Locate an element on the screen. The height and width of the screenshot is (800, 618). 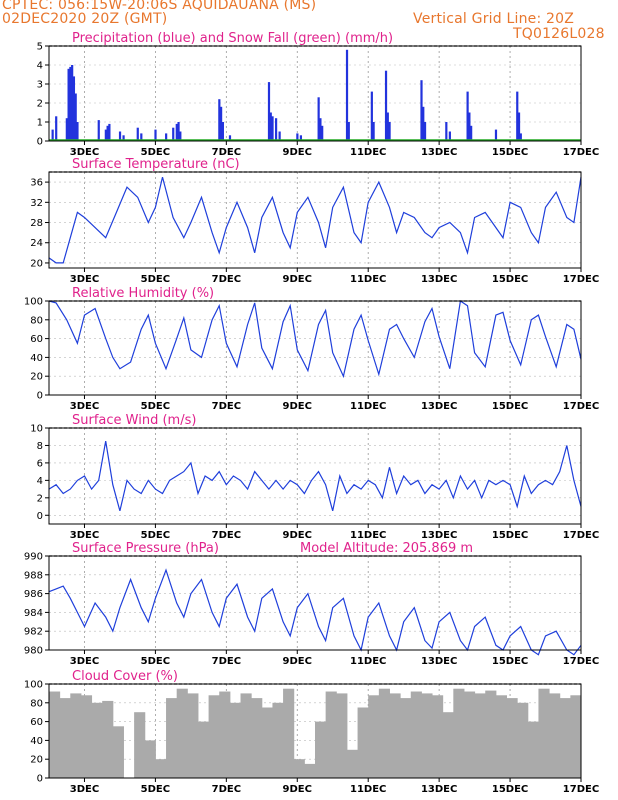
y-tick-label: 4 is located at coordinates (40, 481).